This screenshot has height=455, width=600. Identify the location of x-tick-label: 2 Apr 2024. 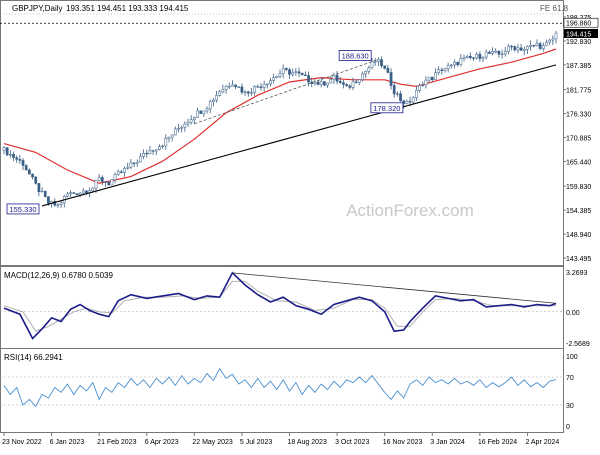
(542, 442).